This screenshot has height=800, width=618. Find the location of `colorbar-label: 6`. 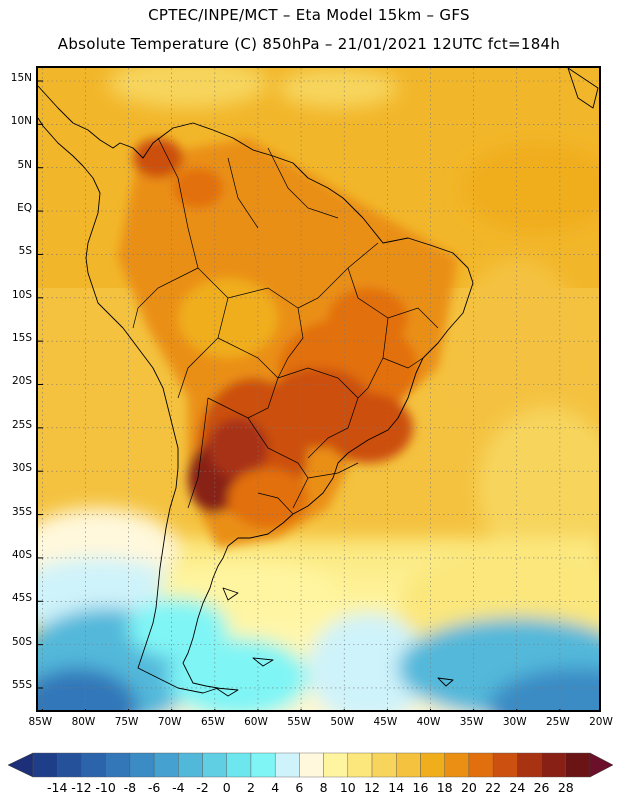

colorbar-label: 6 is located at coordinates (299, 787).